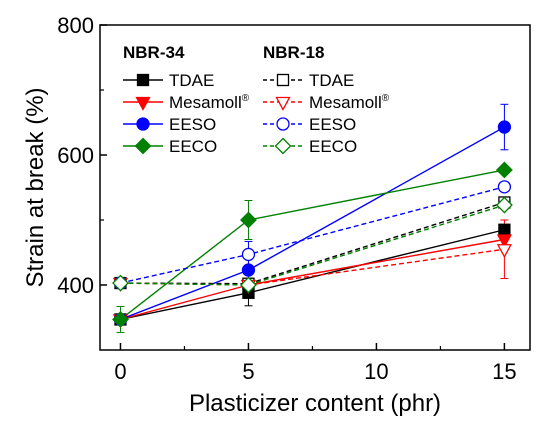 Image resolution: width=550 pixels, height=429 pixels. What do you see at coordinates (283, 80) in the screenshot?
I see `legend-marker-nbr-18-tdae` at bounding box center [283, 80].